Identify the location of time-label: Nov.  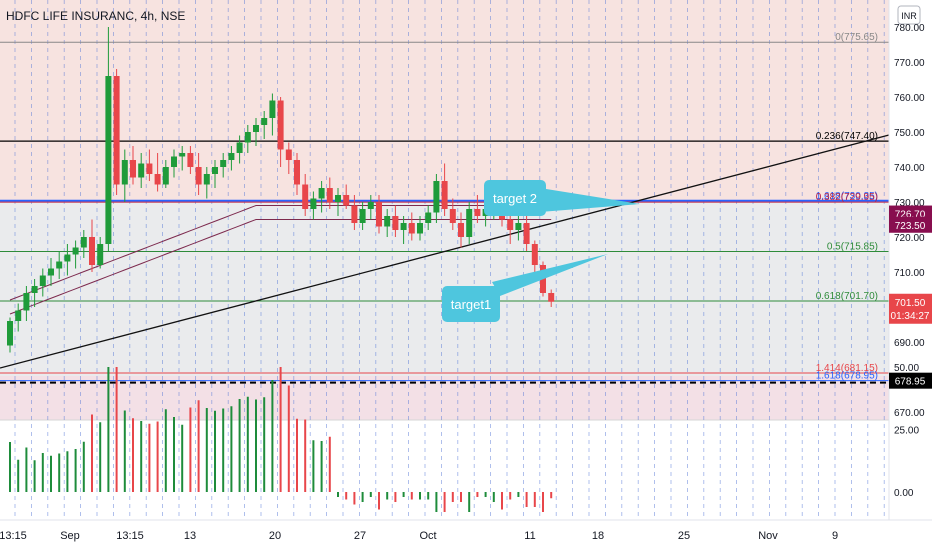
(768, 536).